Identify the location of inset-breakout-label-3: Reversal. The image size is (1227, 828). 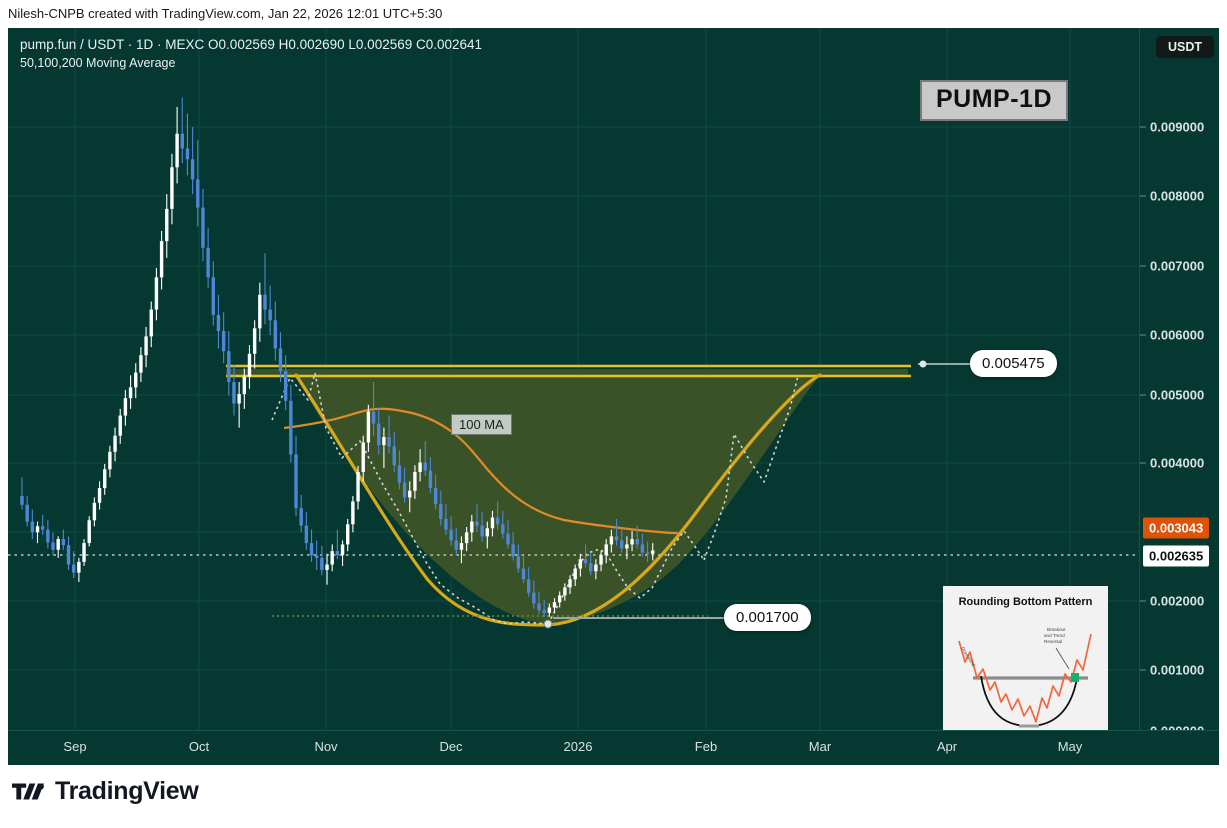
(1053, 641).